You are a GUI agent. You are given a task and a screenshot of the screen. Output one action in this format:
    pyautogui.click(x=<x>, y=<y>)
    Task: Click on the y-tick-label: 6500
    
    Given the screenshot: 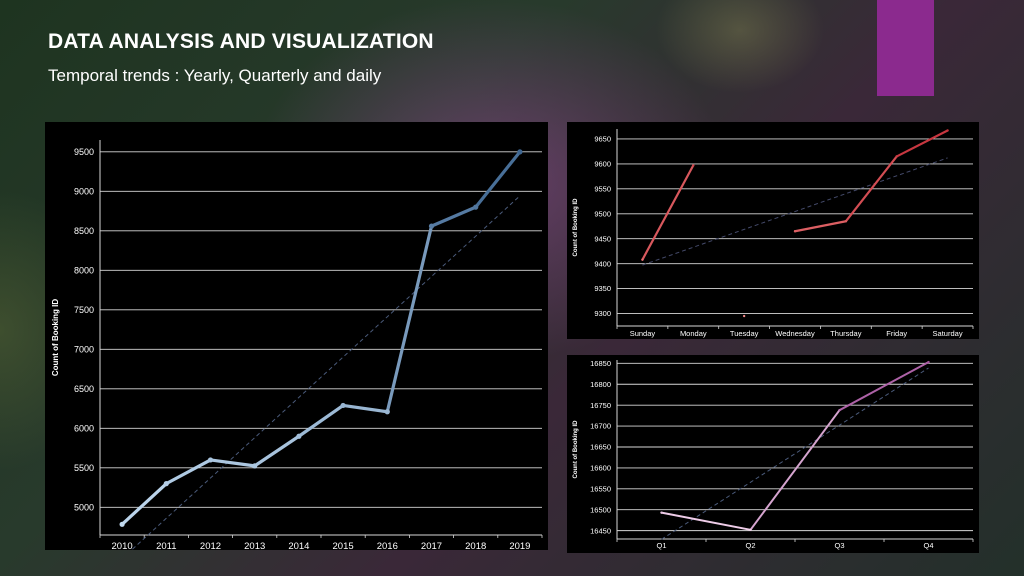 What is the action you would take?
    pyautogui.click(x=84, y=389)
    